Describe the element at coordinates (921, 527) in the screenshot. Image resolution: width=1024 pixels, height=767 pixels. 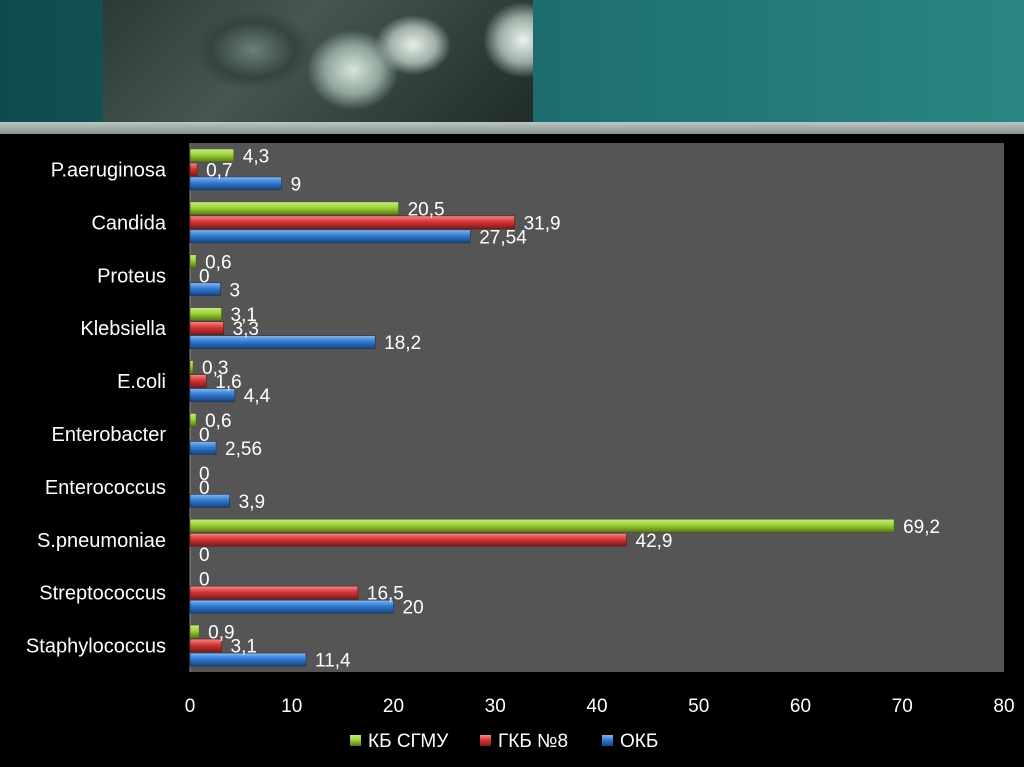
I see `data-label: 69,2` at that location.